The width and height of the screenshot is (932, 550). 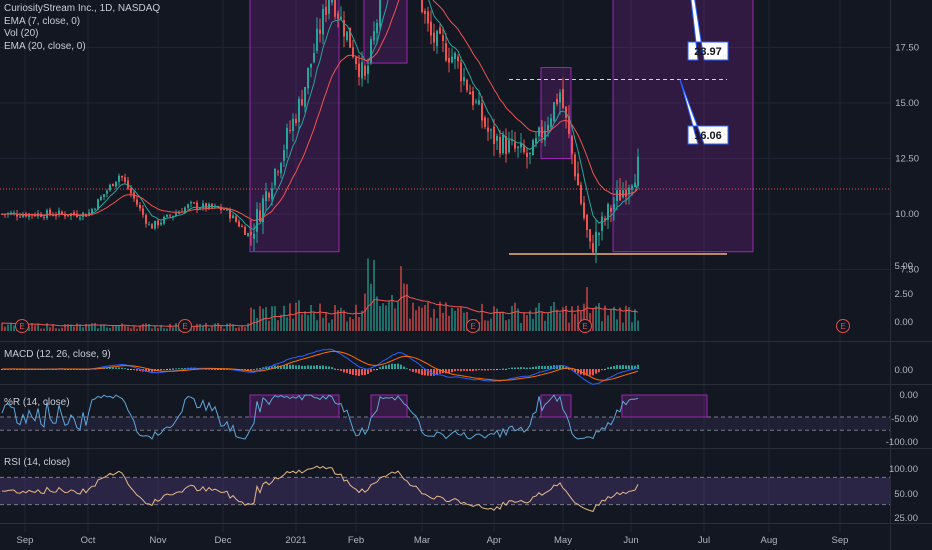 I want to click on indicator-vol: Vol (20), so click(x=21, y=33).